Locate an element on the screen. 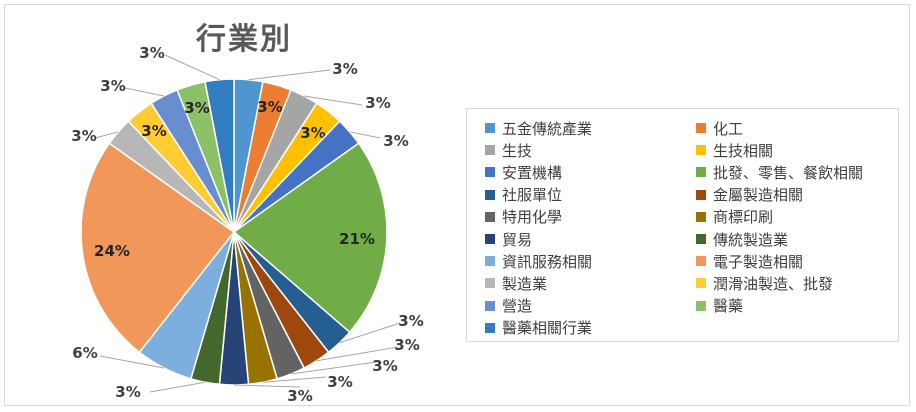 This screenshot has height=412, width=916. legend-item: 安置機構 is located at coordinates (523, 172).